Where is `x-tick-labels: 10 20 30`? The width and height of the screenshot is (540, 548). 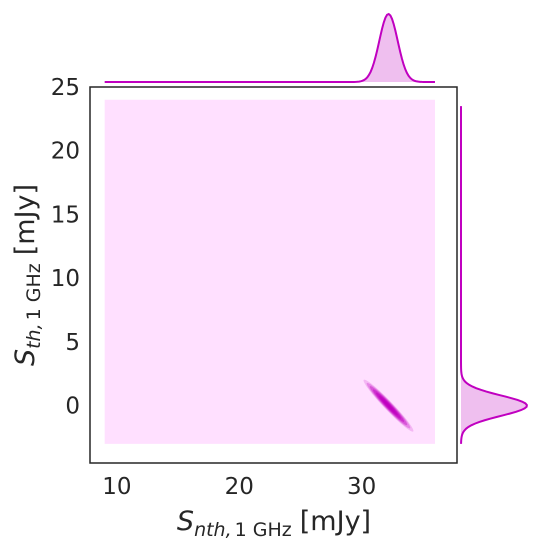
x-tick-labels: 10 20 30 is located at coordinates (239, 487).